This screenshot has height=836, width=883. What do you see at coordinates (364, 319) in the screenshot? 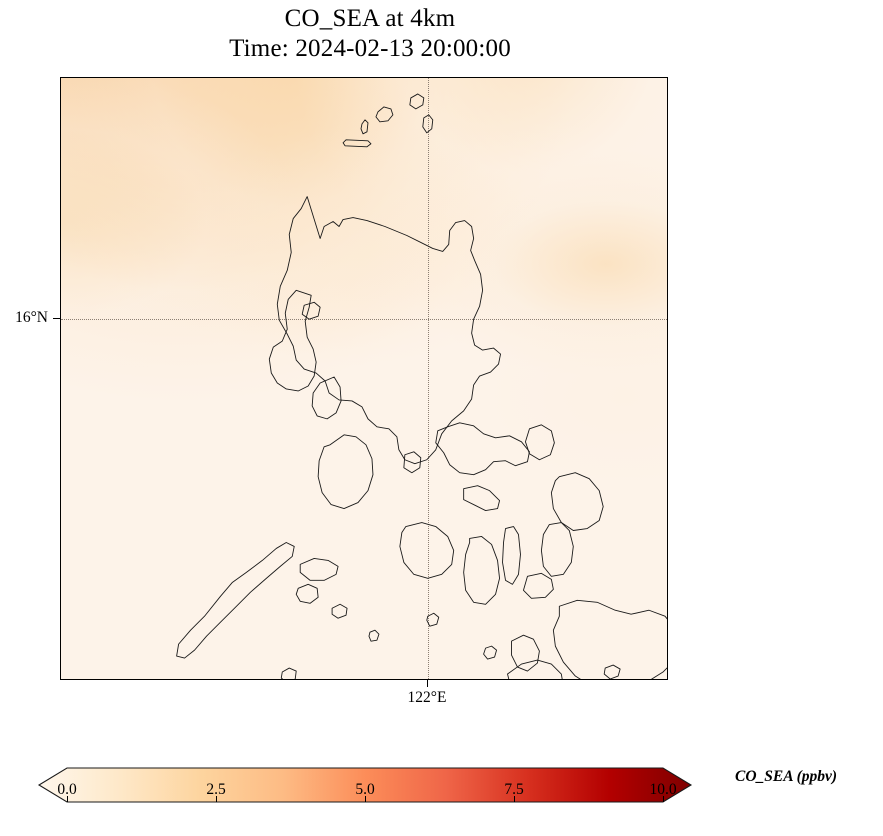
I see `gridline-lat-16n` at bounding box center [364, 319].